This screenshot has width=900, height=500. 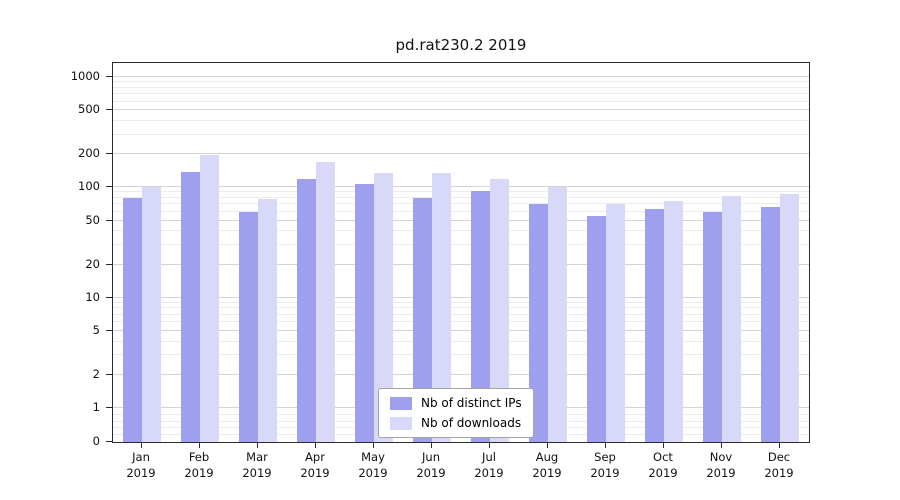 I want to click on y-axis-tick-label: 1000, so click(x=85, y=76).